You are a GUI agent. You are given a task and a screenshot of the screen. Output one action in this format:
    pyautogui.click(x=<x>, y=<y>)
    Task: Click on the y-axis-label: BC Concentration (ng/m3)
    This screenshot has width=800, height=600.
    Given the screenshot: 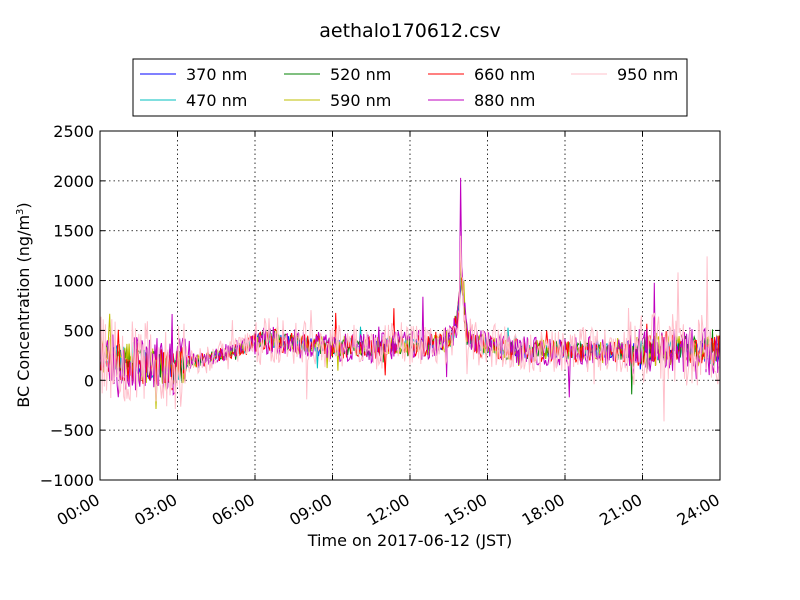 What is the action you would take?
    pyautogui.click(x=23, y=304)
    